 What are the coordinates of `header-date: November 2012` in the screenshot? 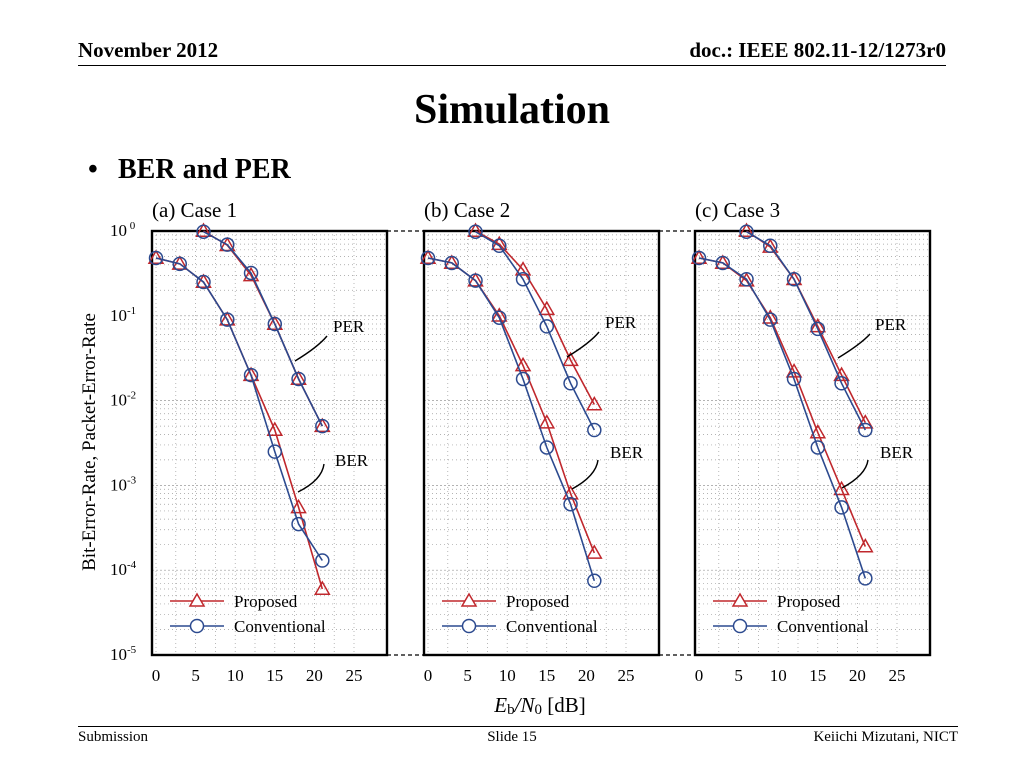 It's located at (148, 50).